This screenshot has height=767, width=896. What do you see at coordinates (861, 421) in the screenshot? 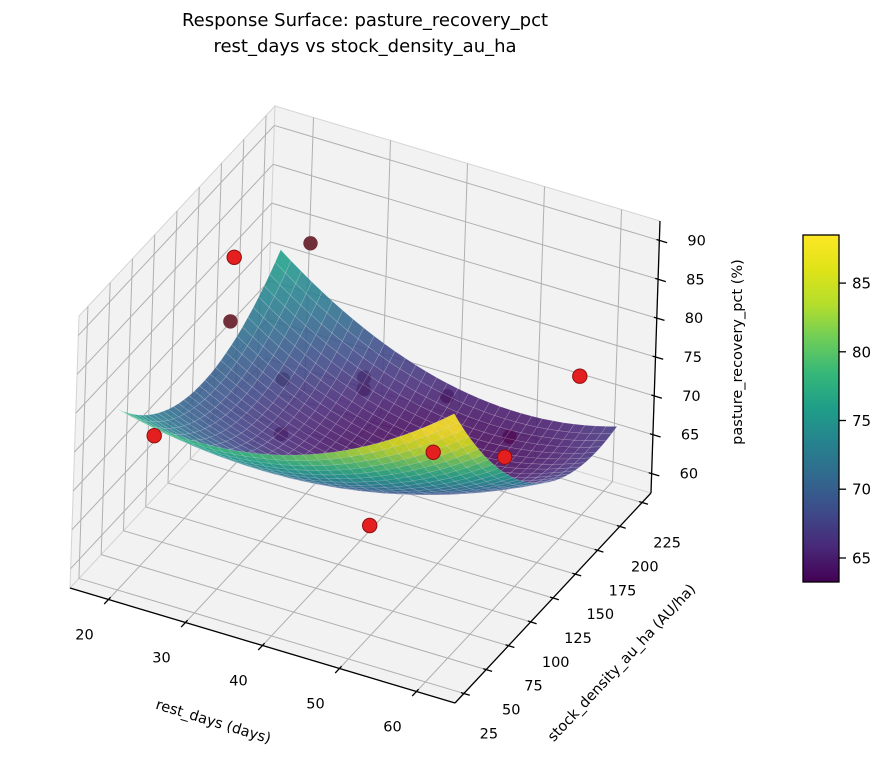
I see `colorbar-tick-label: 75` at bounding box center [861, 421].